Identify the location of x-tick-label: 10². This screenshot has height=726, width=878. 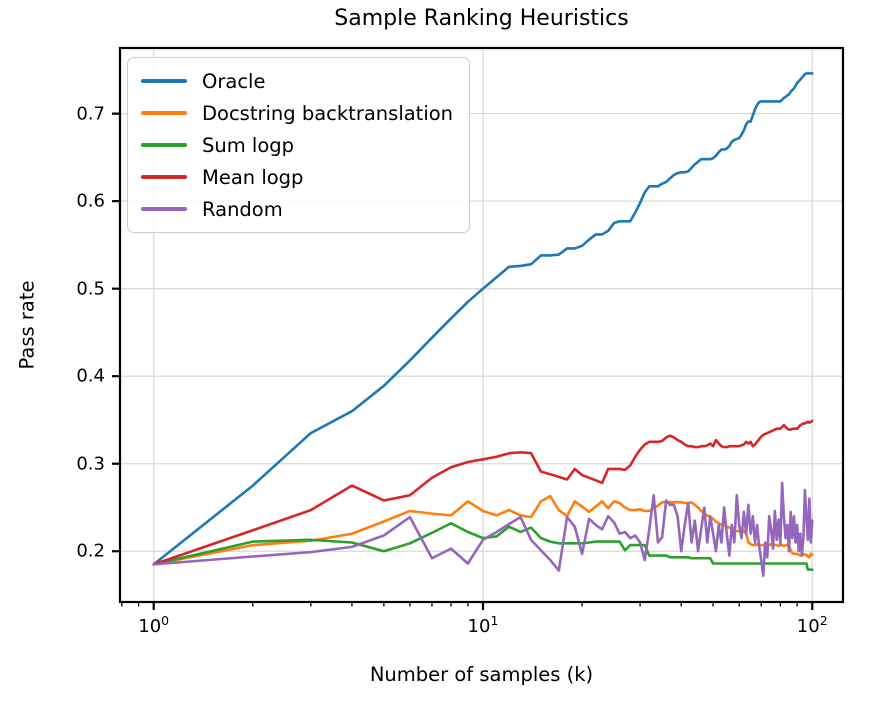
(812, 625).